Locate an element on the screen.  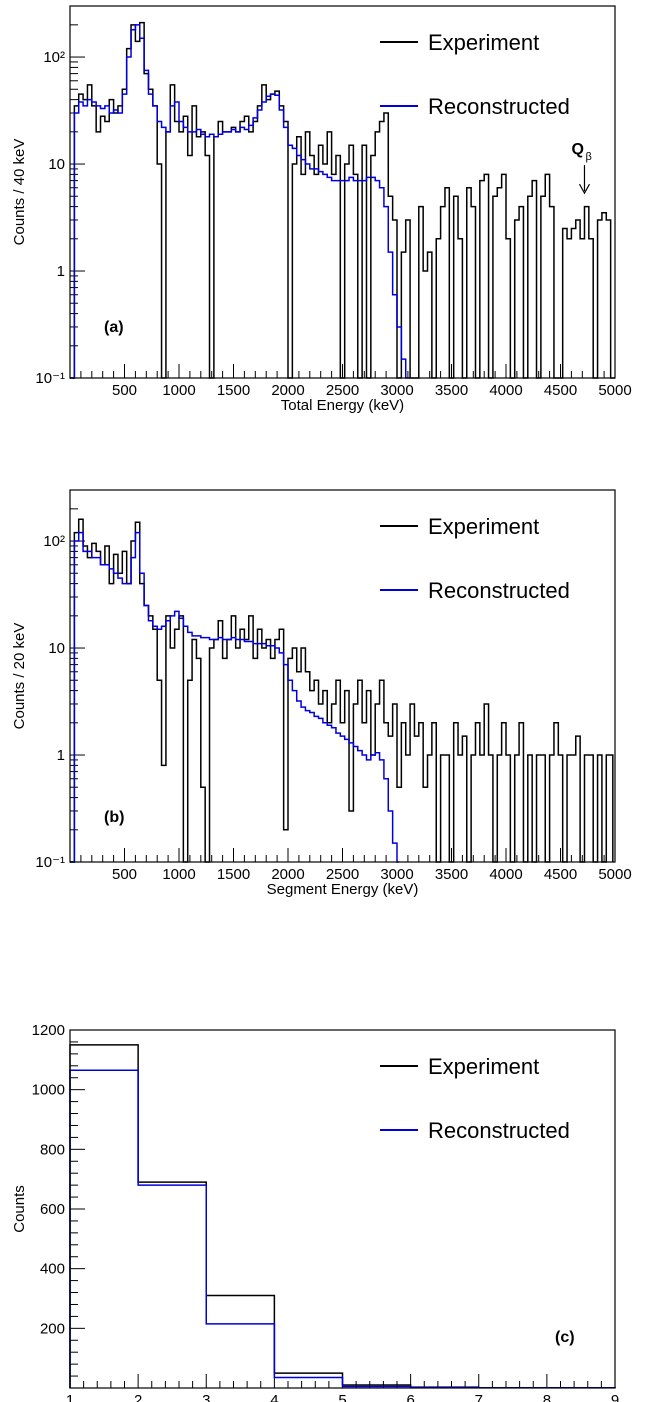
y-axis-title: Counts / 40 keV is located at coordinates (19, 192).